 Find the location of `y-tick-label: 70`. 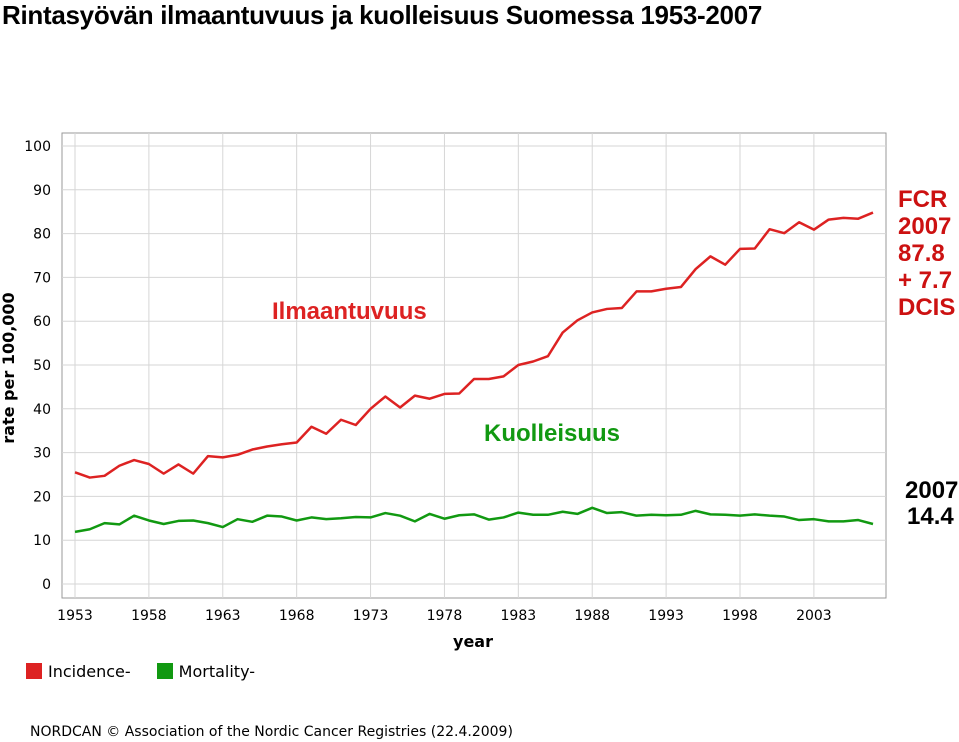

y-tick-label: 70 is located at coordinates (42, 278).